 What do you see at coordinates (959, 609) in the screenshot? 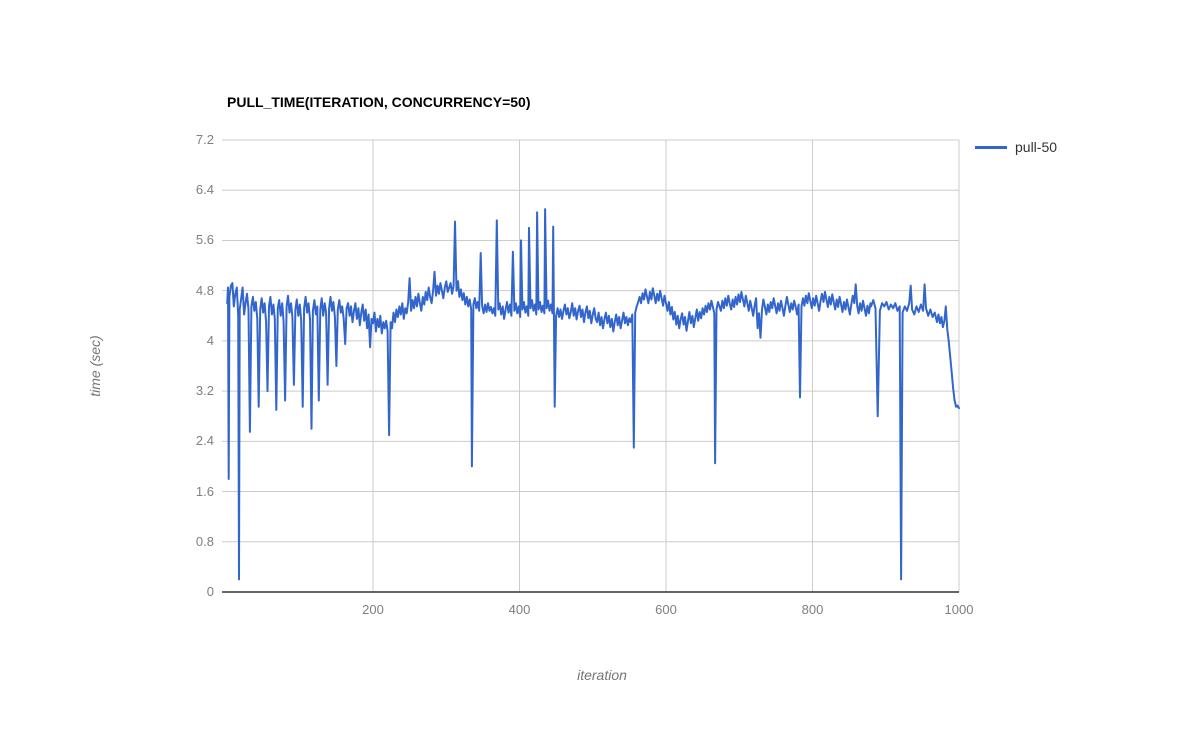
I see `x-tick-label: 1000` at bounding box center [959, 609].